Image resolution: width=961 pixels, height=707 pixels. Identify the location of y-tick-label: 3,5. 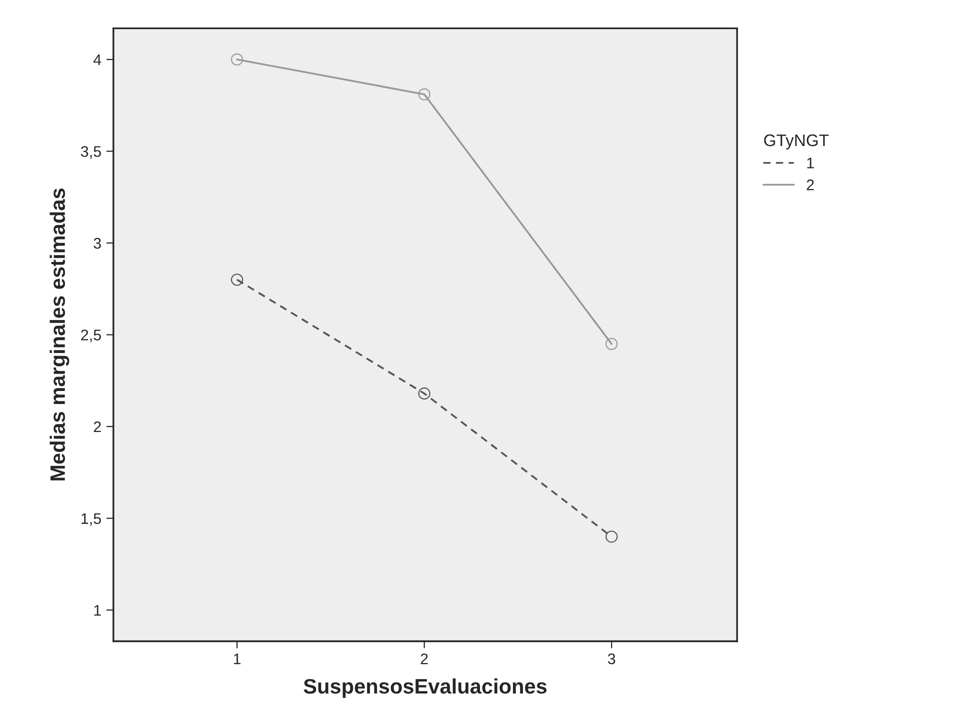
(90, 152).